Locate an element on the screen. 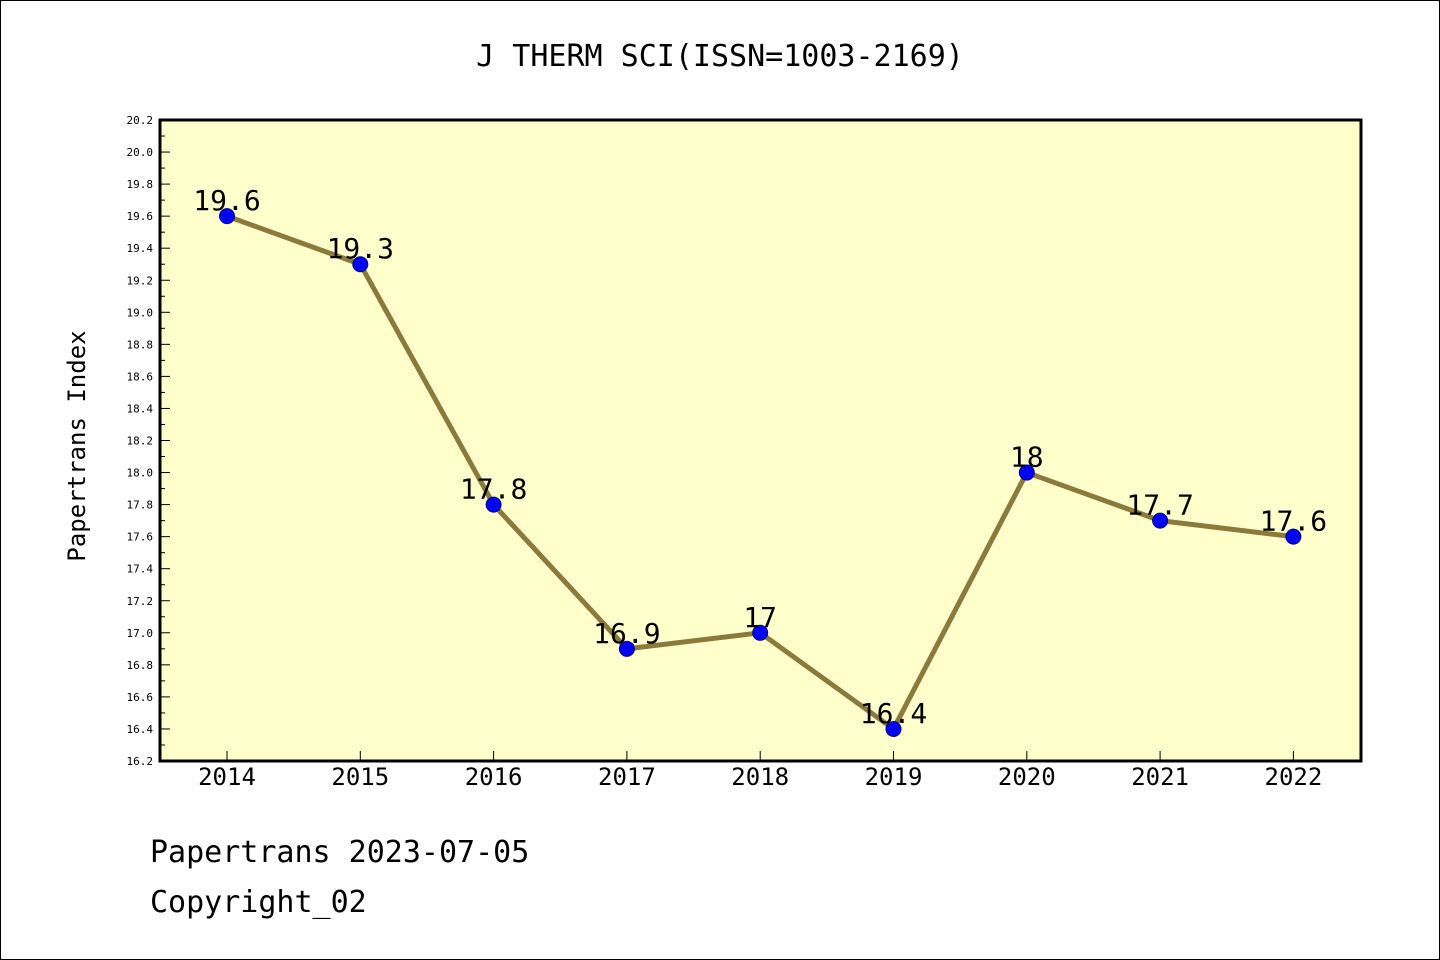 The width and height of the screenshot is (1440, 960). data-label: 19.6 is located at coordinates (226, 200).